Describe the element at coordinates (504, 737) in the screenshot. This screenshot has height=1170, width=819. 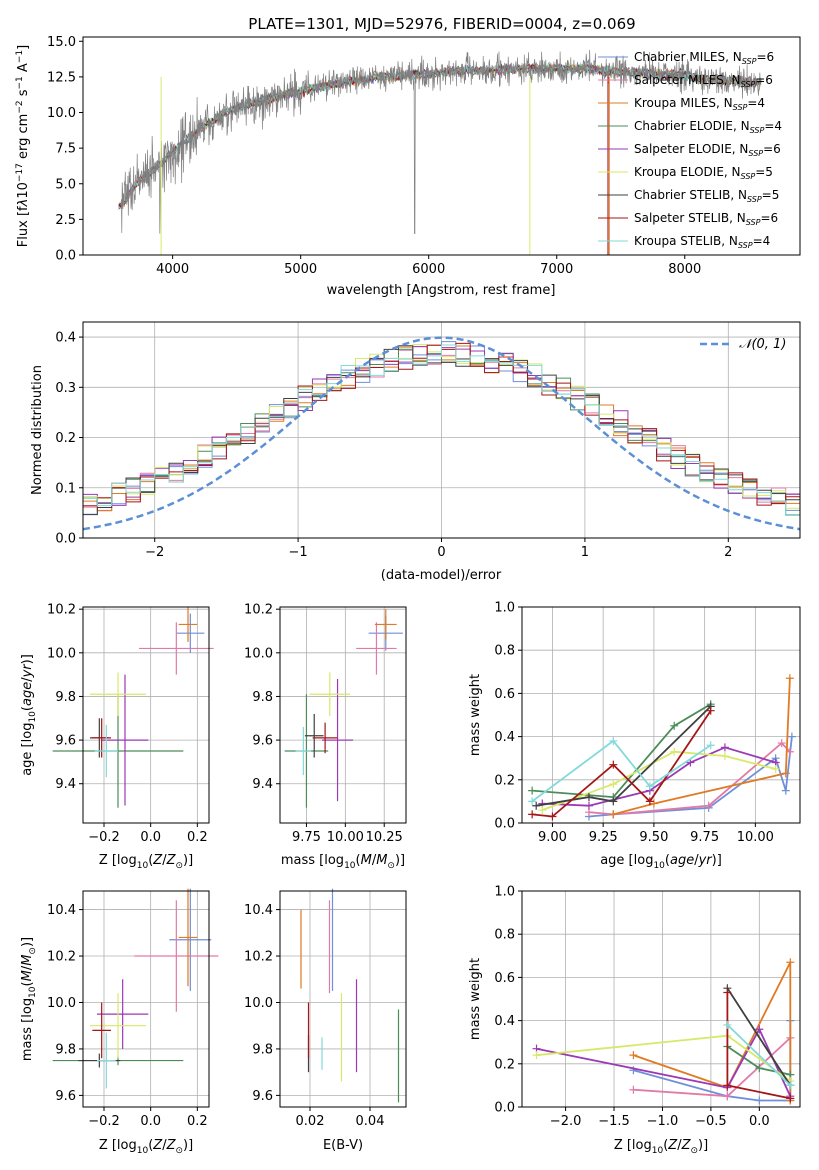
I see `y-tick-label: 0.4` at that location.